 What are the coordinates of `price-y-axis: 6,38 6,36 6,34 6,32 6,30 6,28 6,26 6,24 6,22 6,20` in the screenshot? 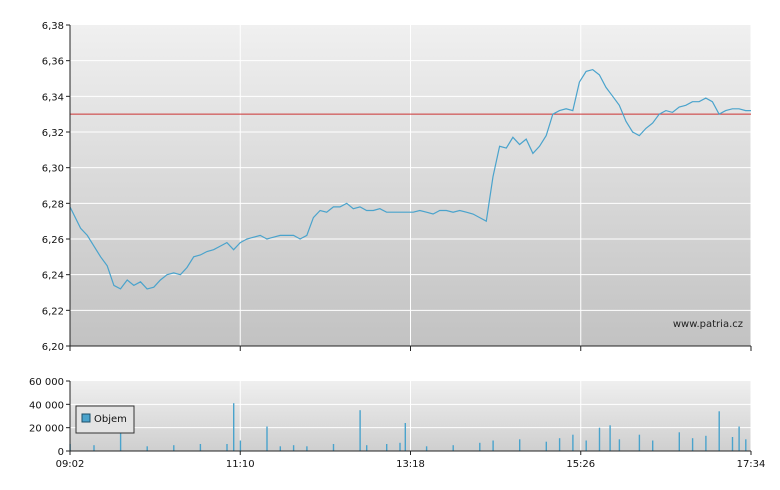 It's located at (56, 187).